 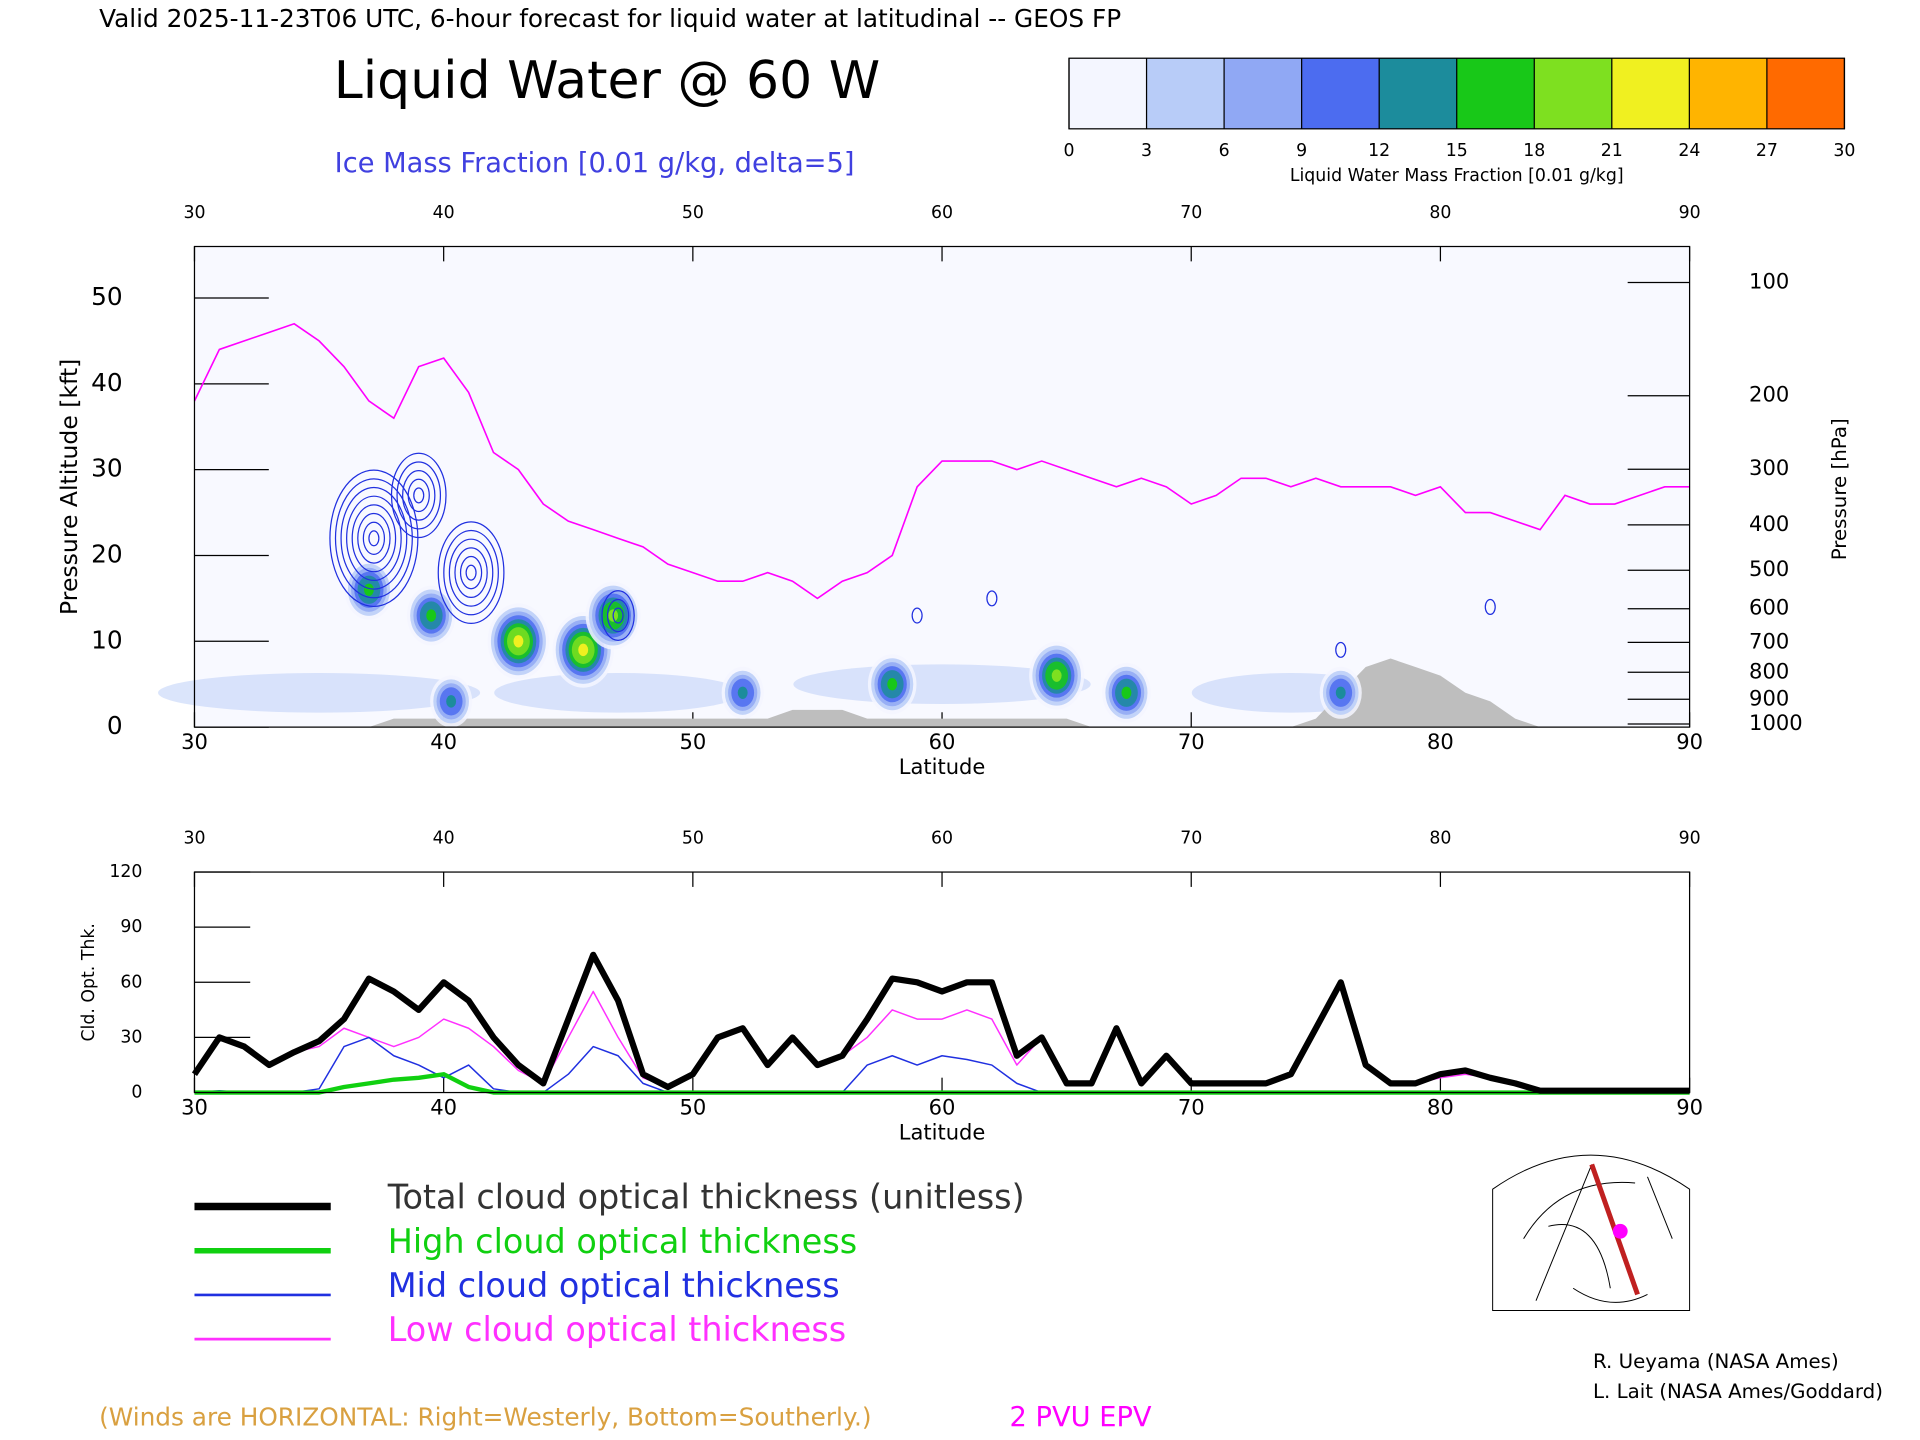 I want to click on x-tick-label-top: 90, so click(x=1690, y=839).